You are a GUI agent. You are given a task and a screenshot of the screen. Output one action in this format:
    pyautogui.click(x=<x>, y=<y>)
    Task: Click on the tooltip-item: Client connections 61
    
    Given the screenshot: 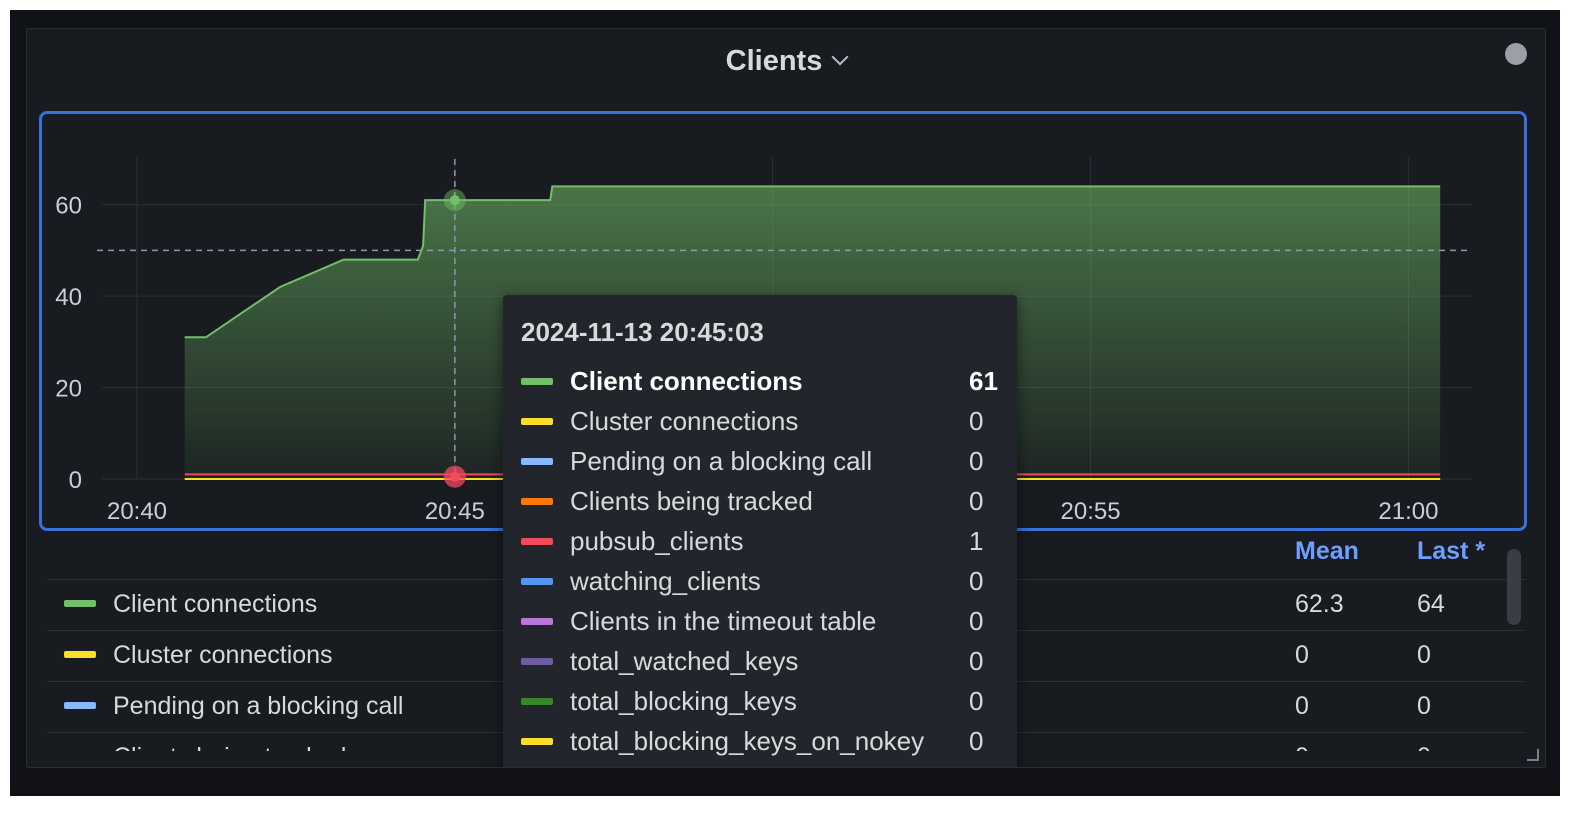 What is the action you would take?
    pyautogui.click(x=760, y=381)
    